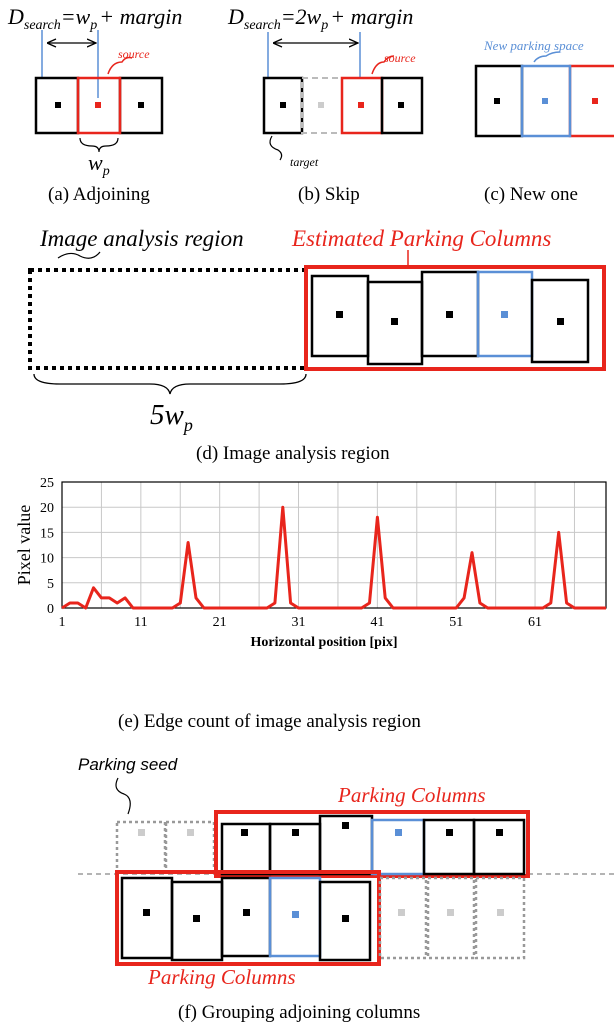 The width and height of the screenshot is (614, 1032). Describe the element at coordinates (299, 1012) in the screenshot. I see `caption-f: (f) Grouping adjoining columns` at that location.